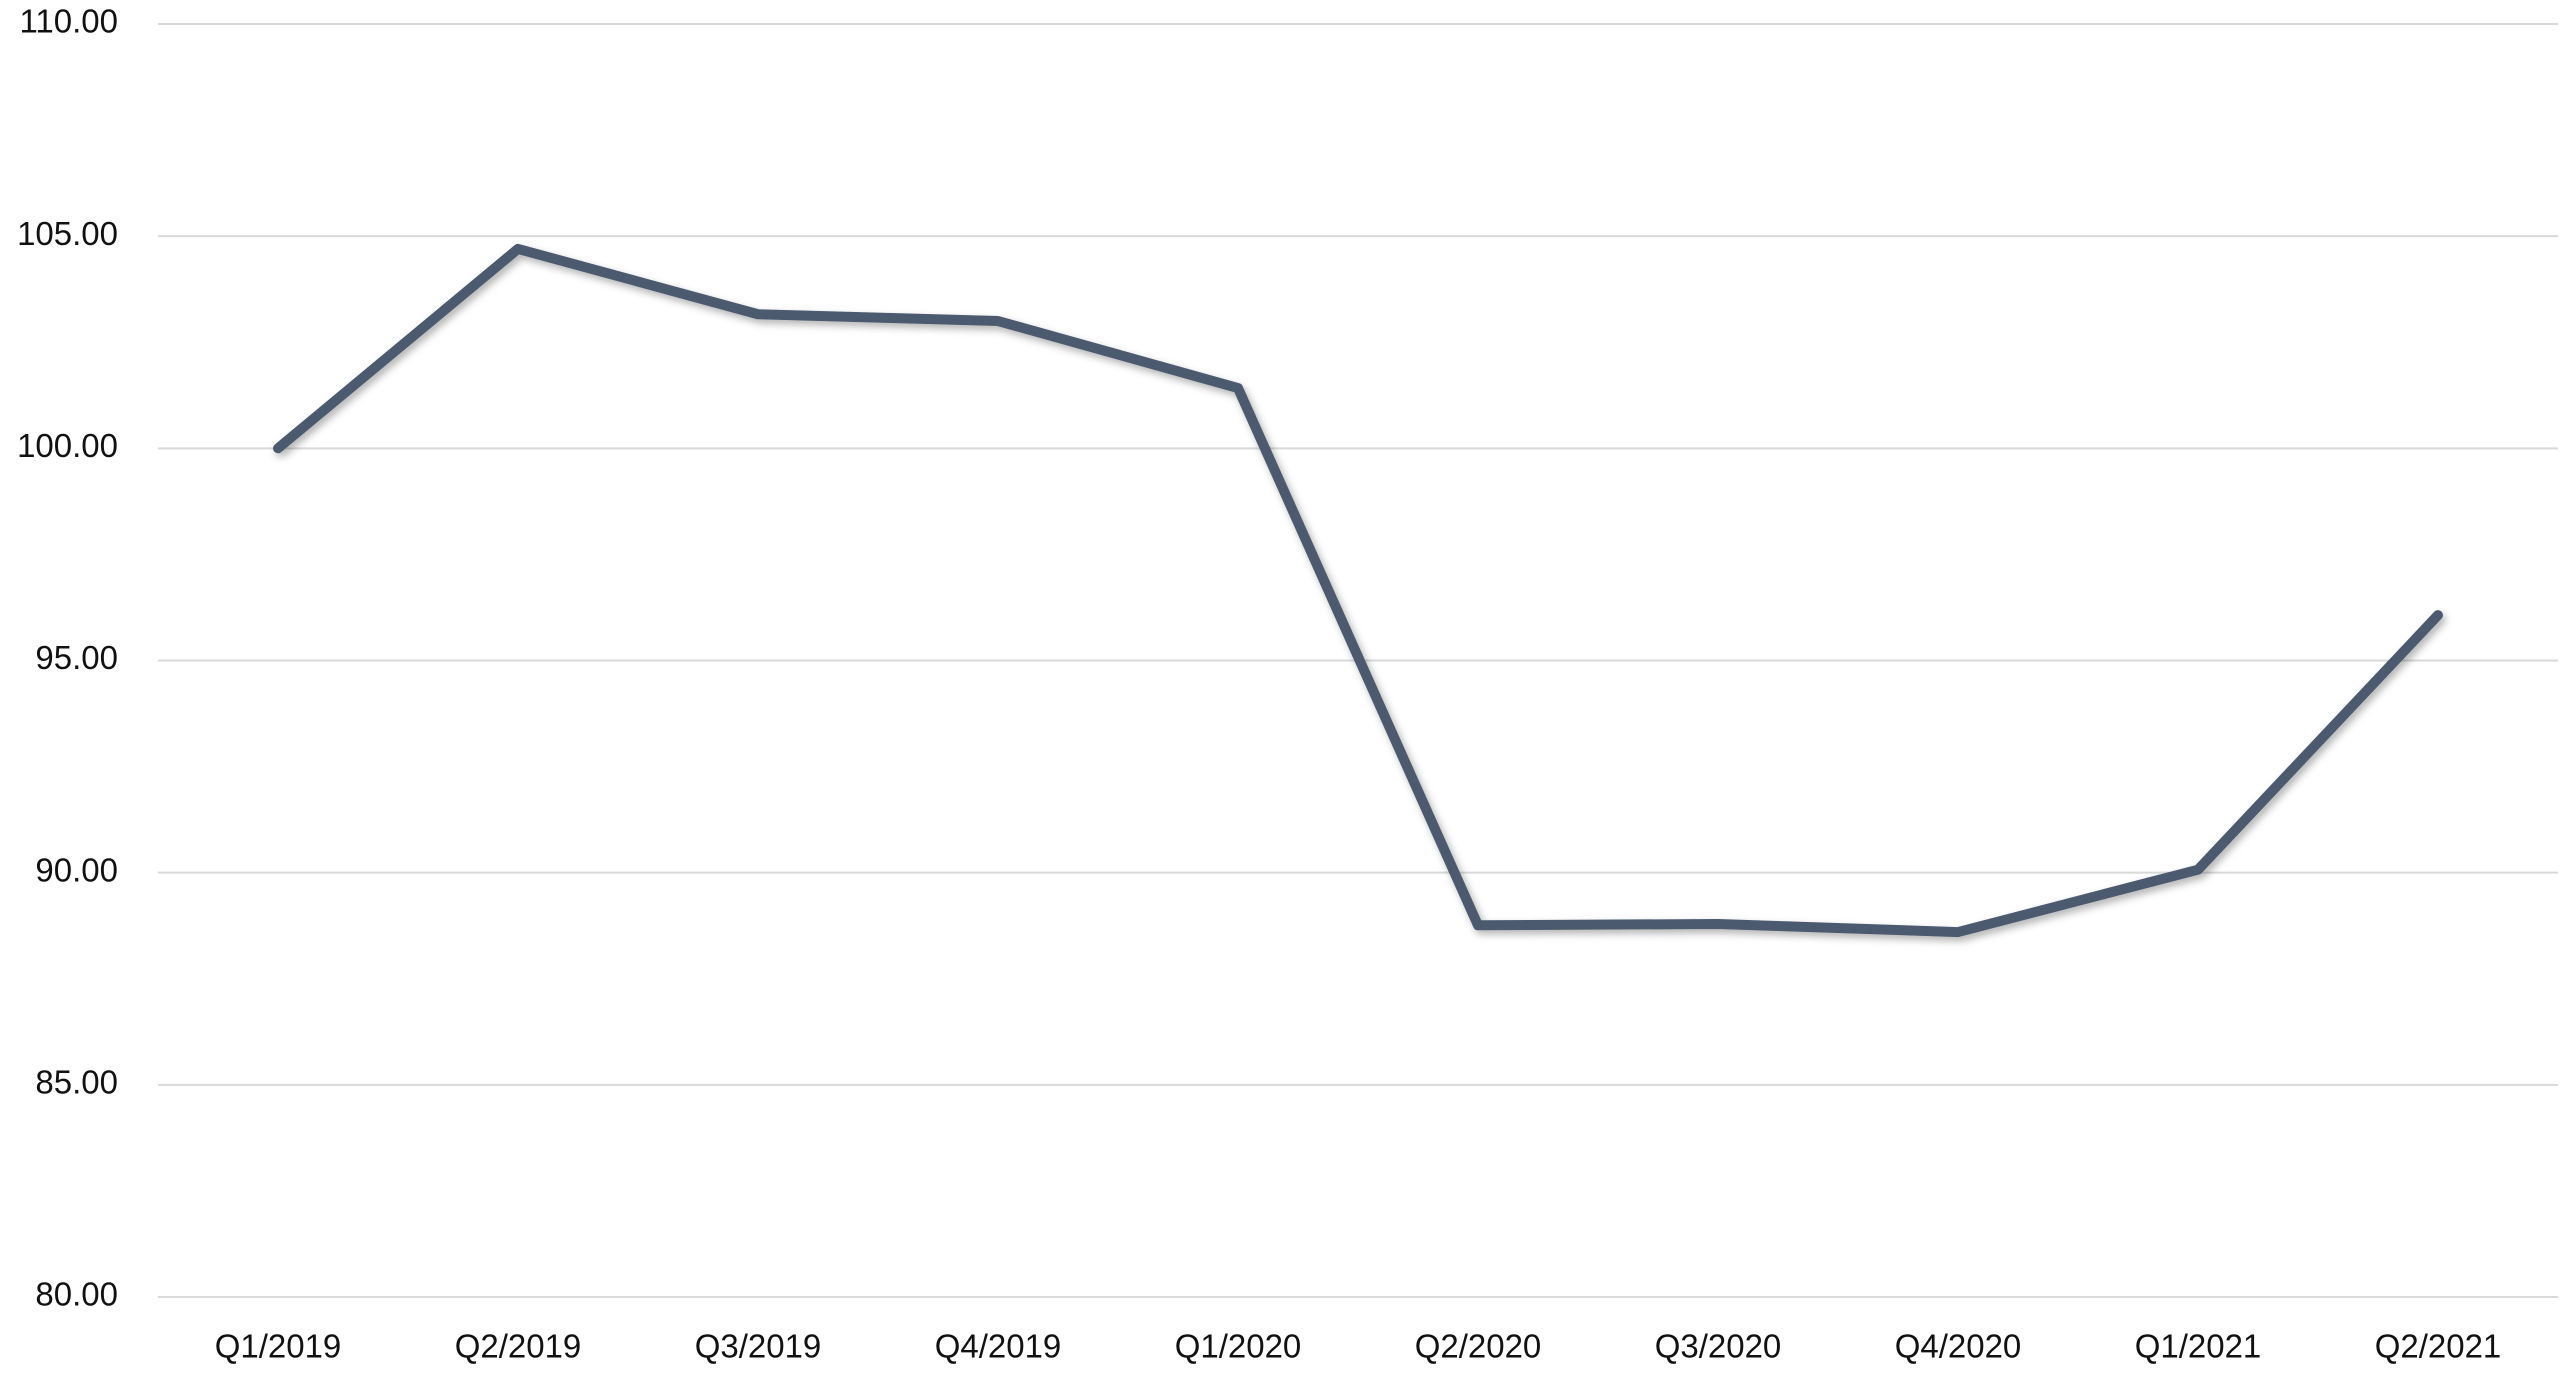 This screenshot has height=1380, width=2560. Describe the element at coordinates (1478, 1346) in the screenshot. I see `x-tick-label: Q2/2020` at that location.